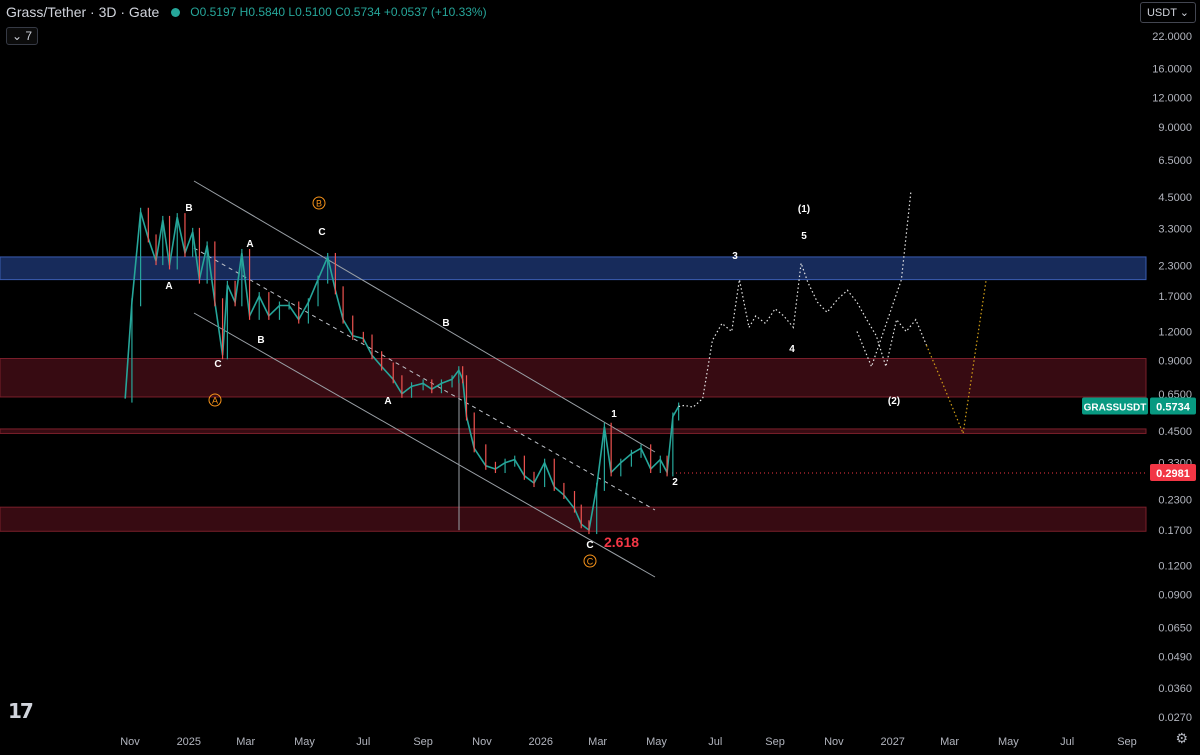  Describe the element at coordinates (1175, 362) in the screenshot. I see `y-tick-label: 0.9000` at that location.